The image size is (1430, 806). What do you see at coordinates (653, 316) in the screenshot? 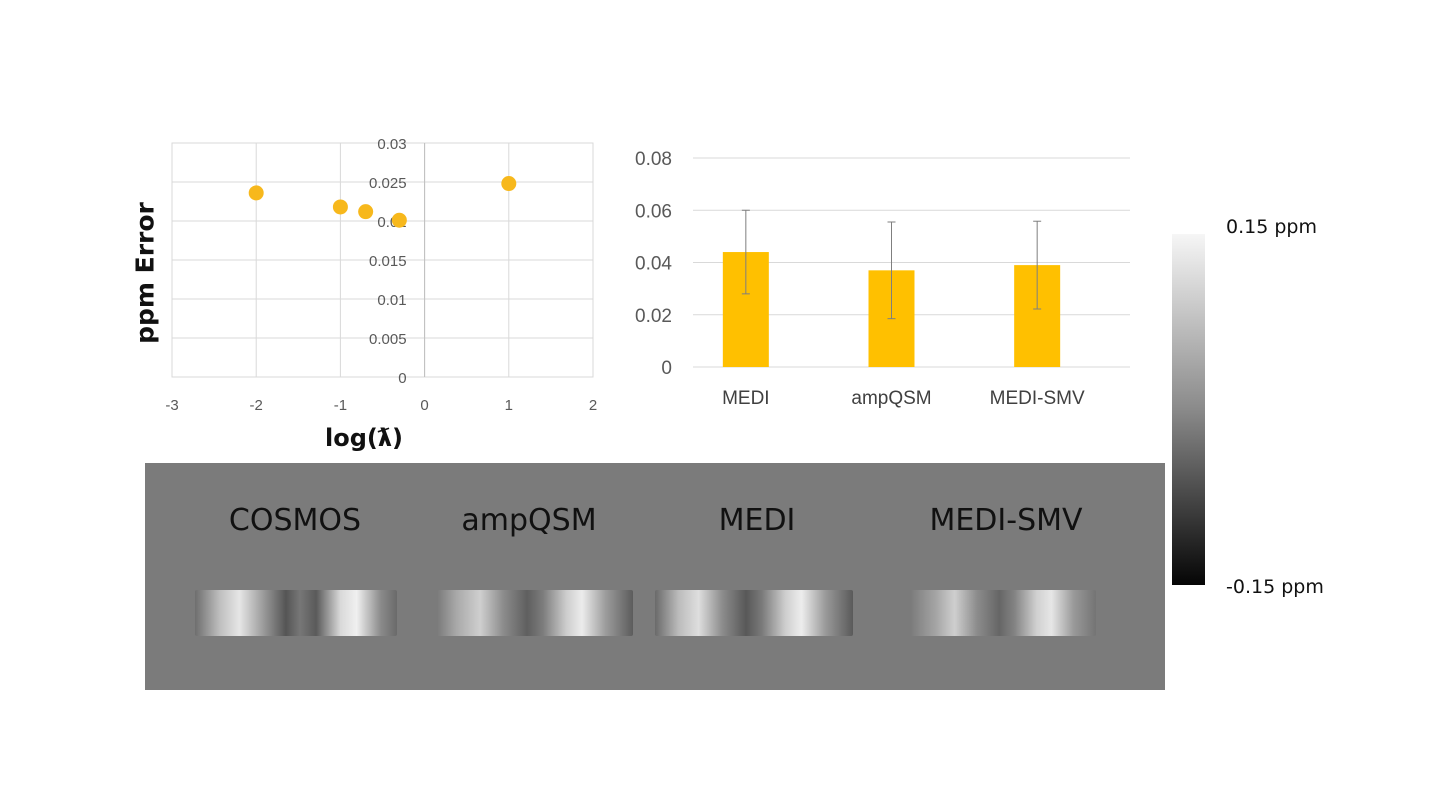
I see `bar-y-tick-label: 0.02` at bounding box center [653, 316].